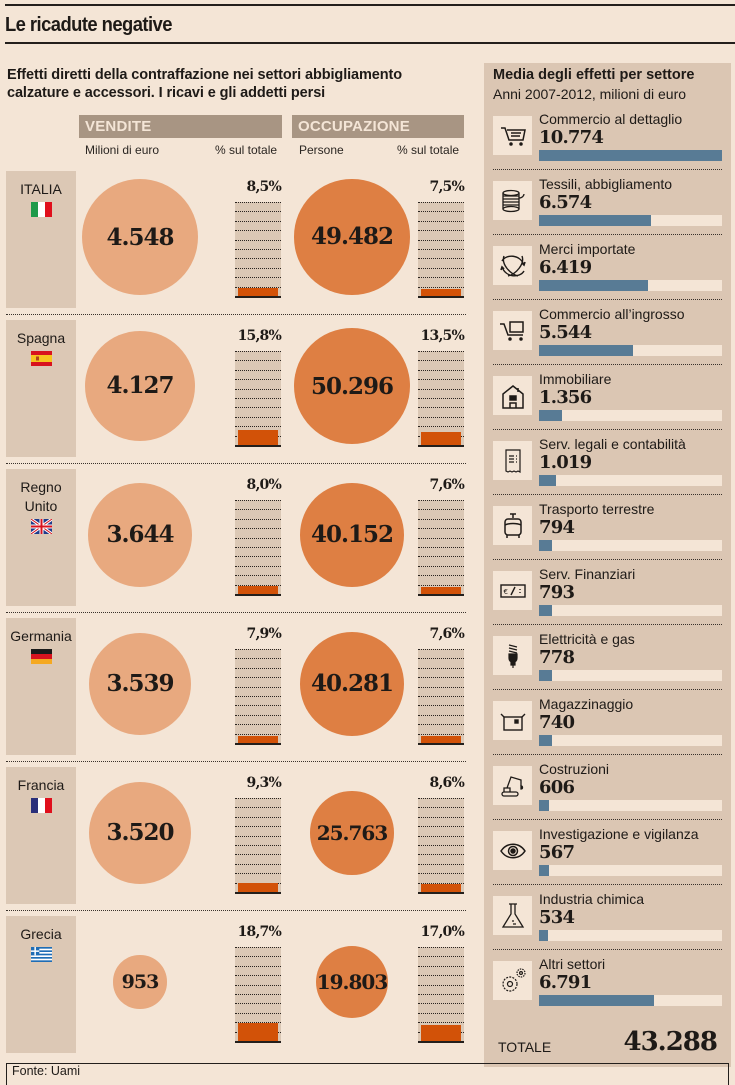  I want to click on jobs-column-header: OCCUPAZIONE, so click(378, 126).